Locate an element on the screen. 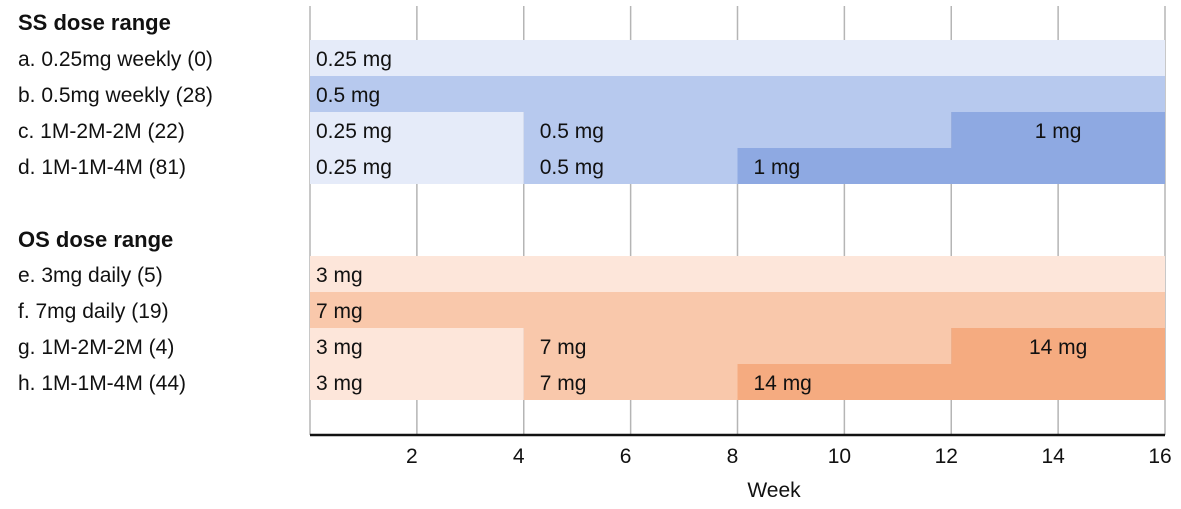 Image resolution: width=1181 pixels, height=509 pixels. x-tick-label-0: 2 is located at coordinates (412, 456).